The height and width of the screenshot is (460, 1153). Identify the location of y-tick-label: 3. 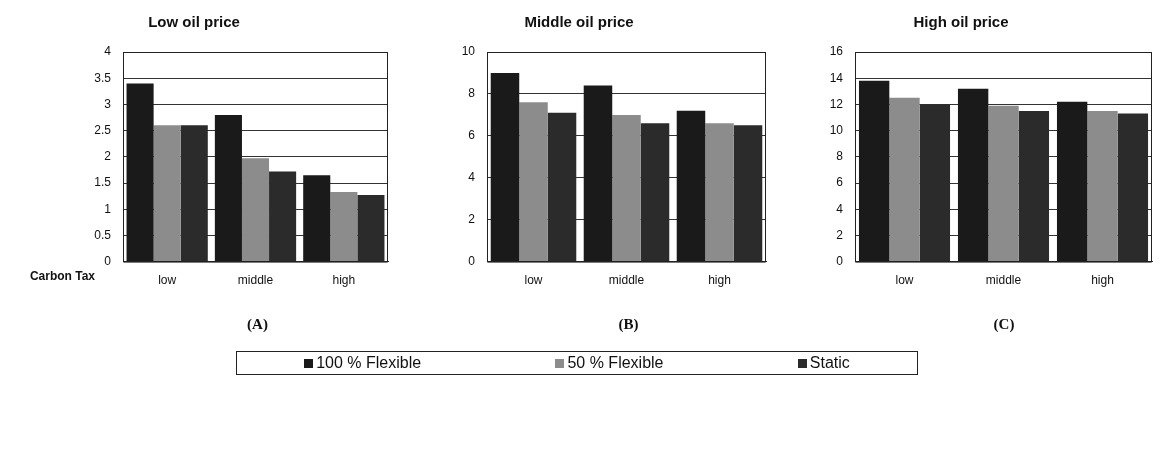
(108, 103).